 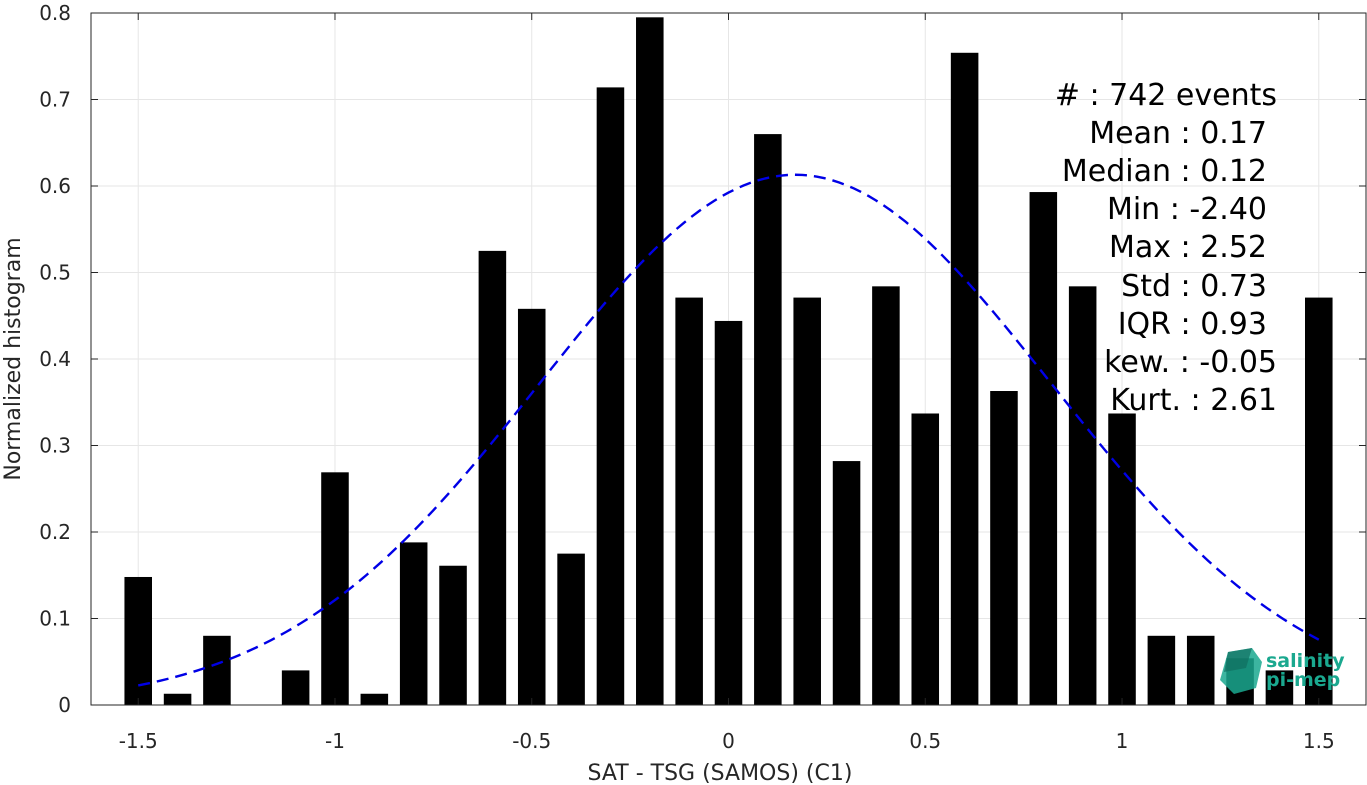 What do you see at coordinates (1164, 171) in the screenshot?
I see `stats-median: Median : 0.12` at bounding box center [1164, 171].